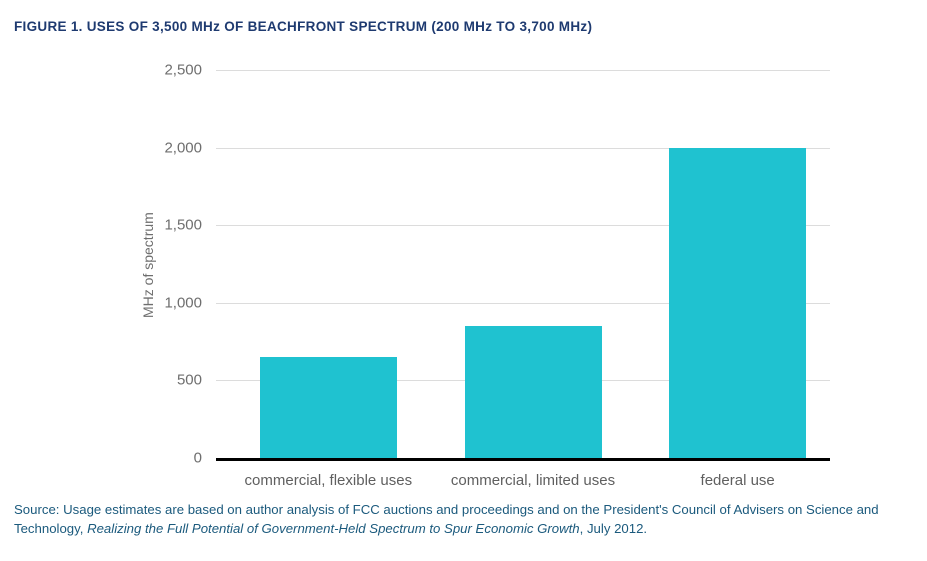  What do you see at coordinates (533, 480) in the screenshot?
I see `x-category-label: commercial, limited uses` at bounding box center [533, 480].